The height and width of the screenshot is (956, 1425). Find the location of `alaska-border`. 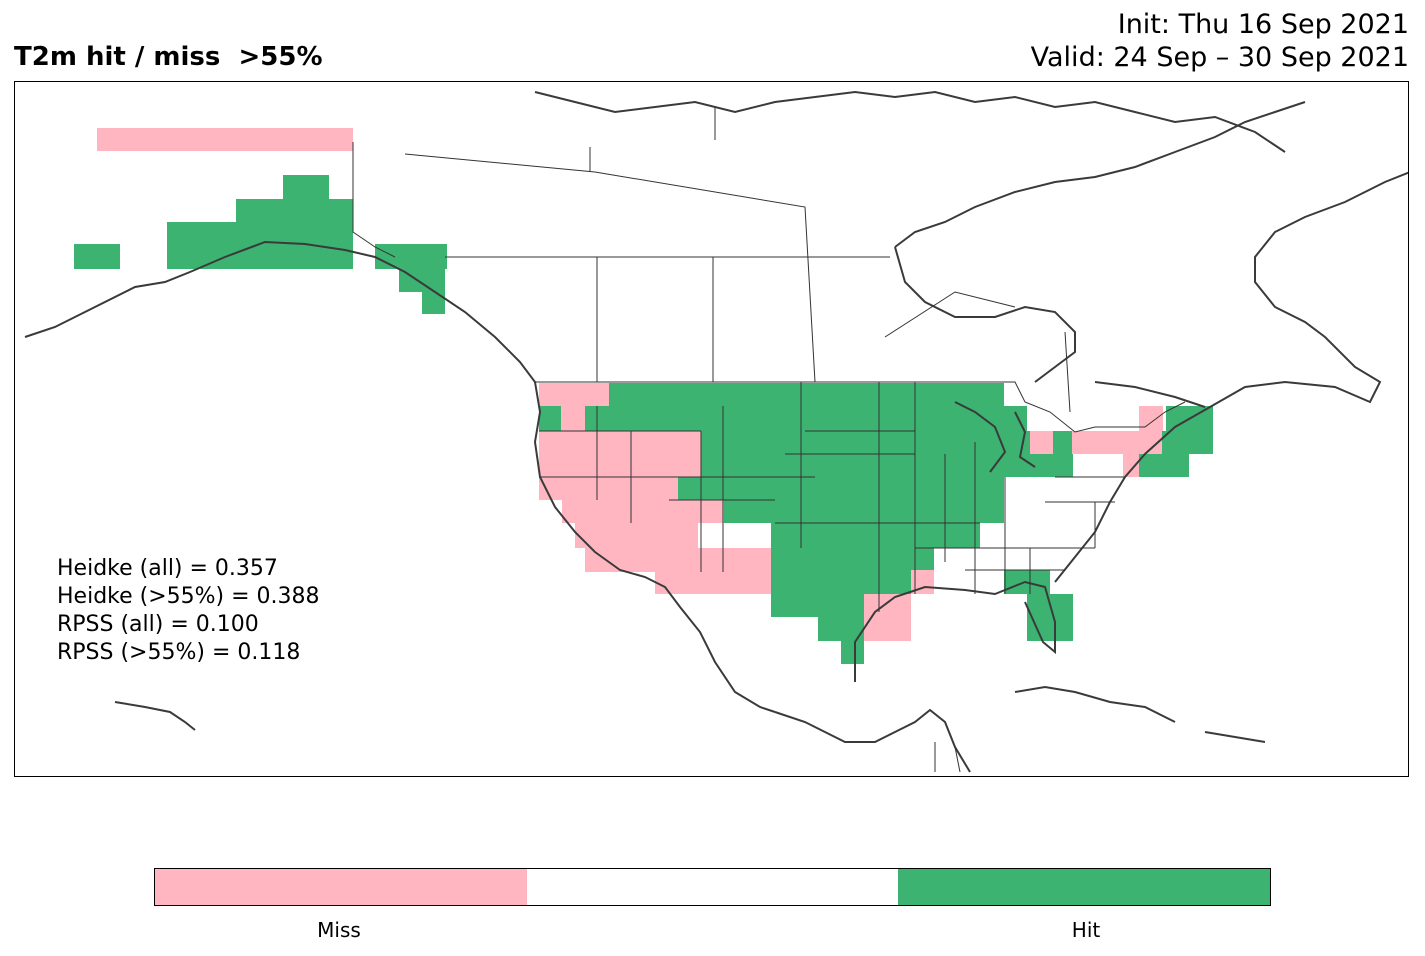

alaska-border is located at coordinates (374, 200).